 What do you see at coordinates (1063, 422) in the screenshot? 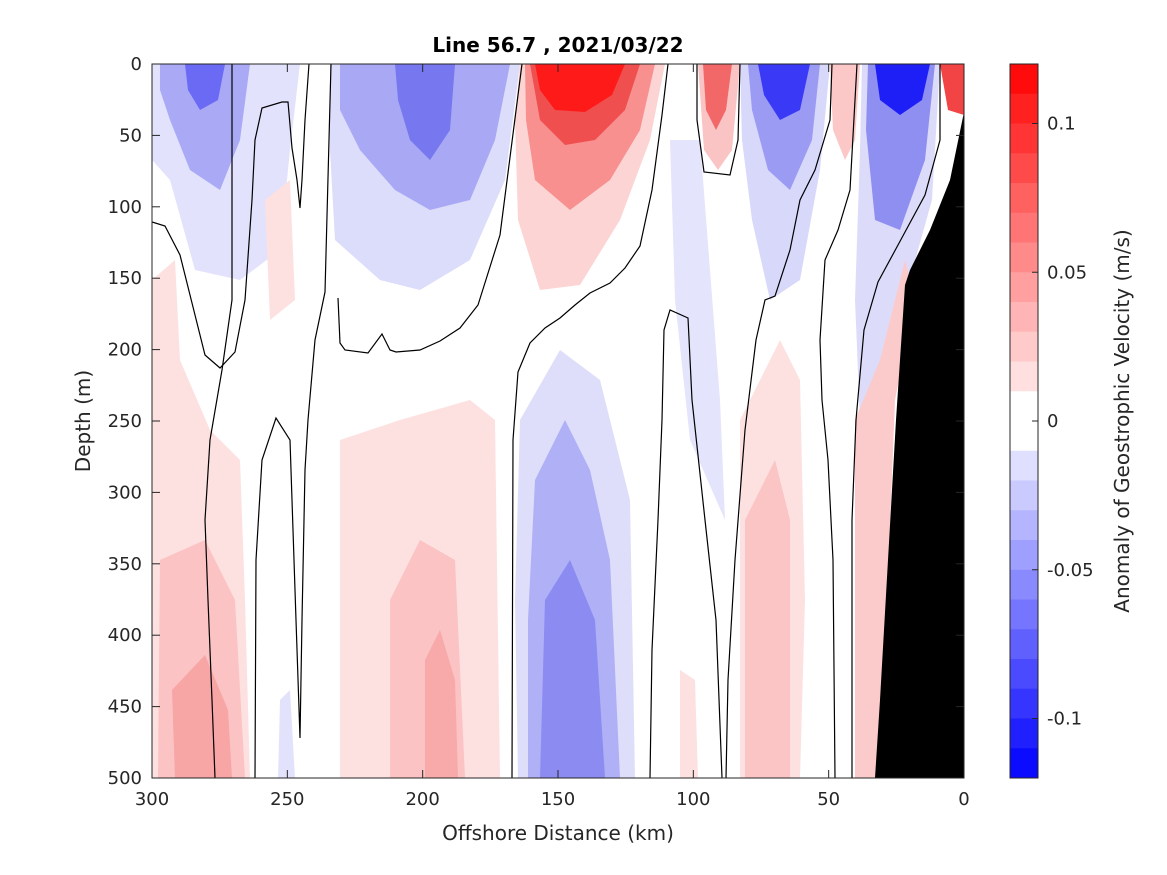
I see `colorbar-ticks: 0.1 0.05 0 -0.05 -0.1` at bounding box center [1063, 422].